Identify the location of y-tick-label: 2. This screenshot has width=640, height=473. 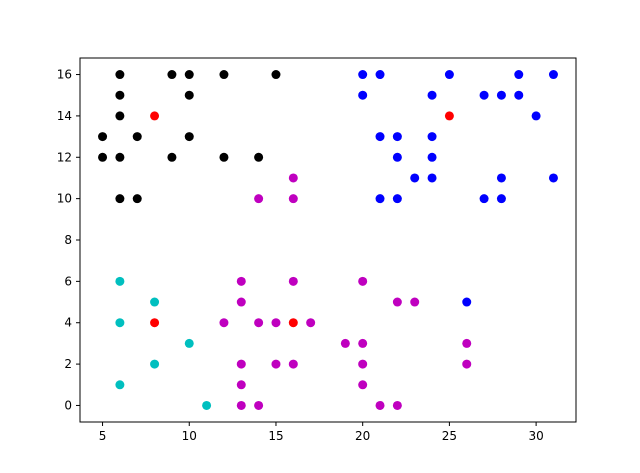
(68, 364).